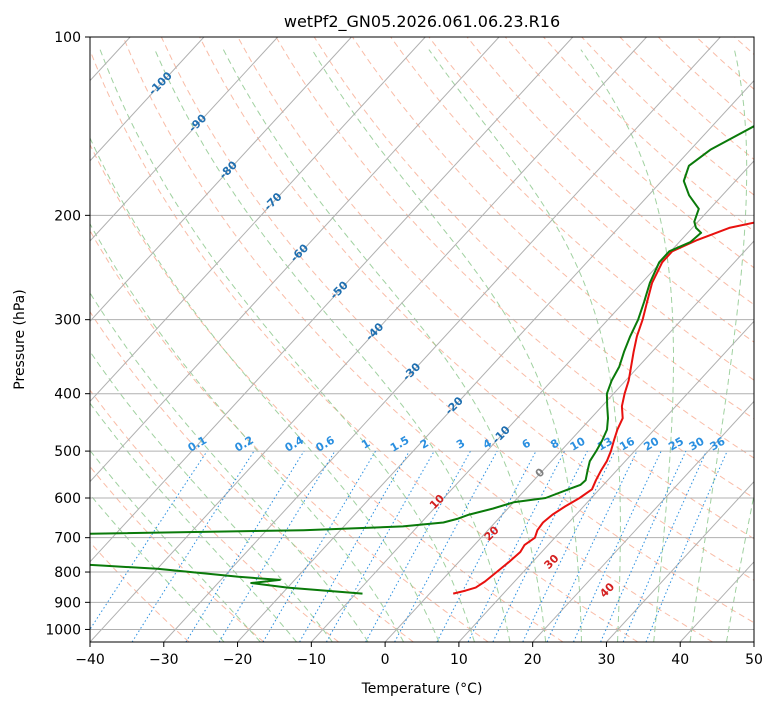 The width and height of the screenshot is (775, 708). What do you see at coordinates (312, 660) in the screenshot?
I see `x-tick-label: −10` at bounding box center [312, 660].